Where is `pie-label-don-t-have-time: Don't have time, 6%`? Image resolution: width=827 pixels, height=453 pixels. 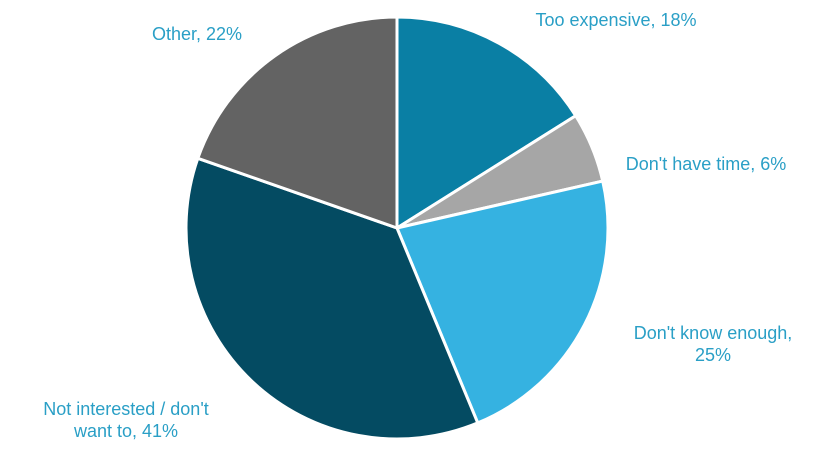 pie-label-don-t-have-time: Don't have time, 6% is located at coordinates (706, 164).